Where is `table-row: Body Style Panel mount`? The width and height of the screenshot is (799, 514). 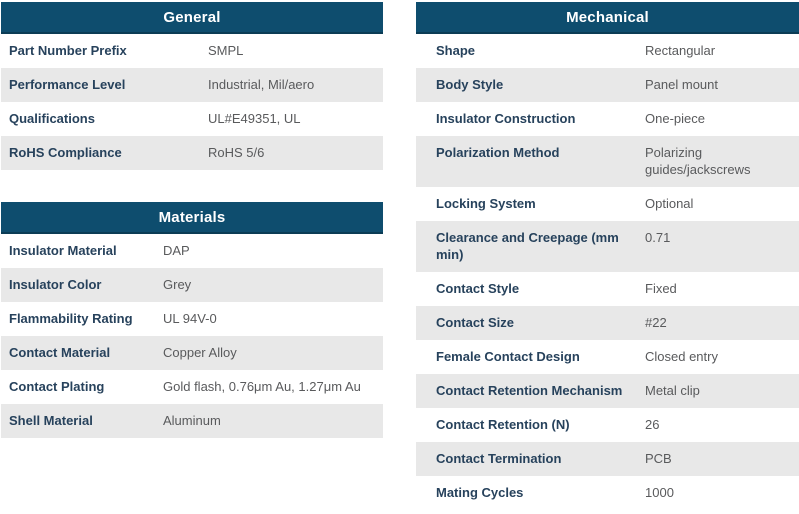 table-row: Body Style Panel mount is located at coordinates (607, 85).